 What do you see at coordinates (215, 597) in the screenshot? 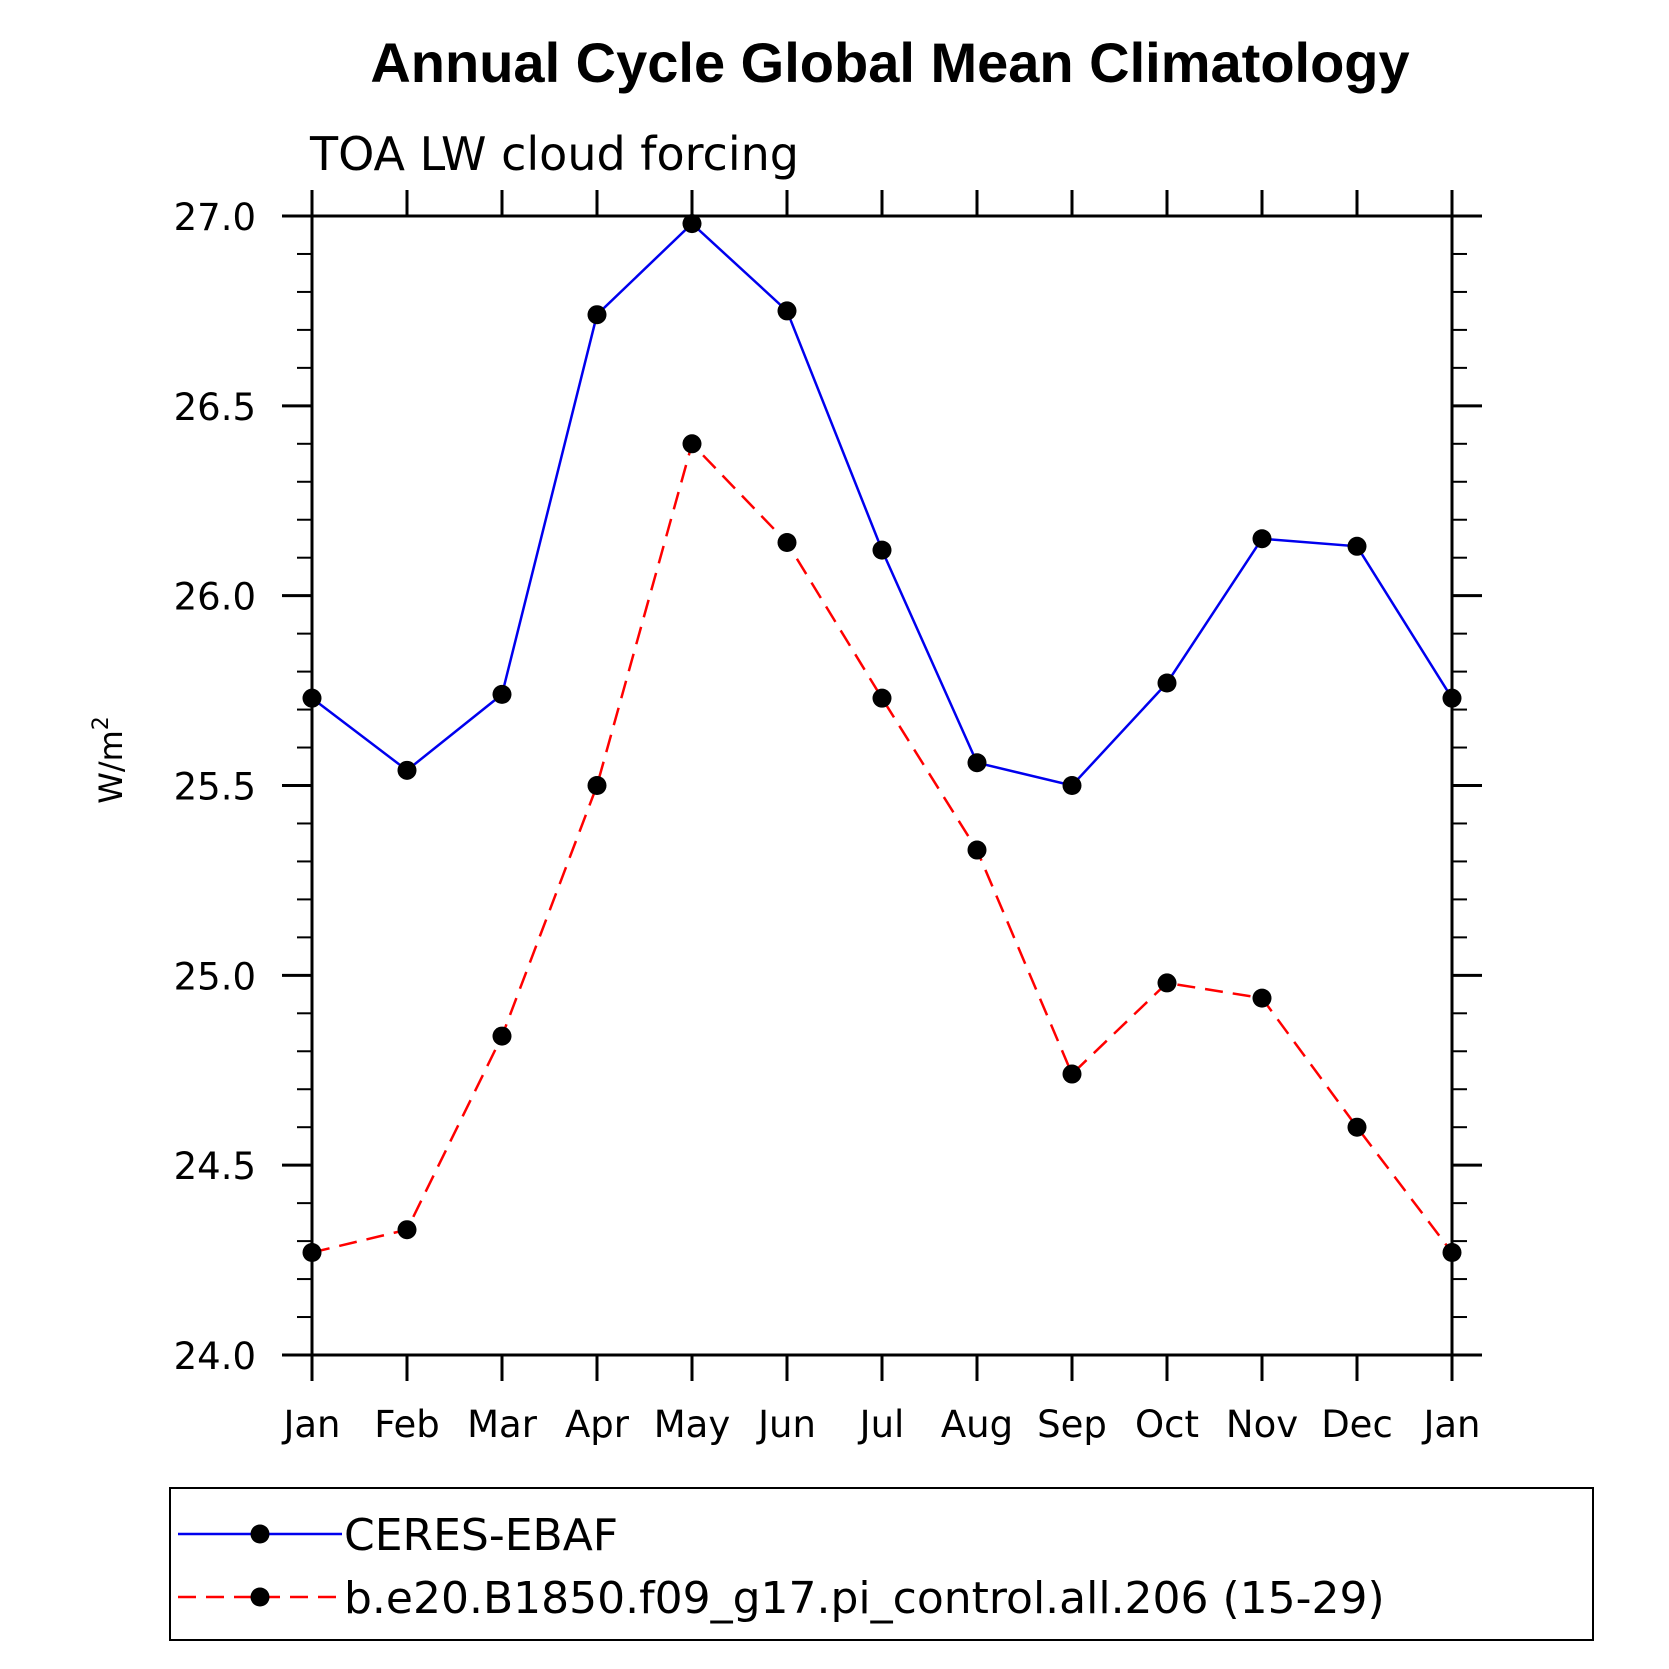
I see `y-tick-label: 26.0` at bounding box center [215, 597].